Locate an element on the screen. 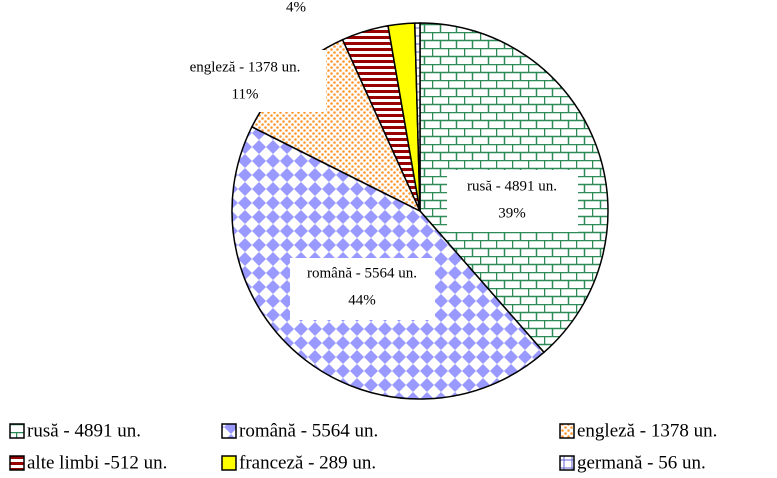 The image size is (777, 478). legend-label: română - 5564 un. is located at coordinates (308, 430).